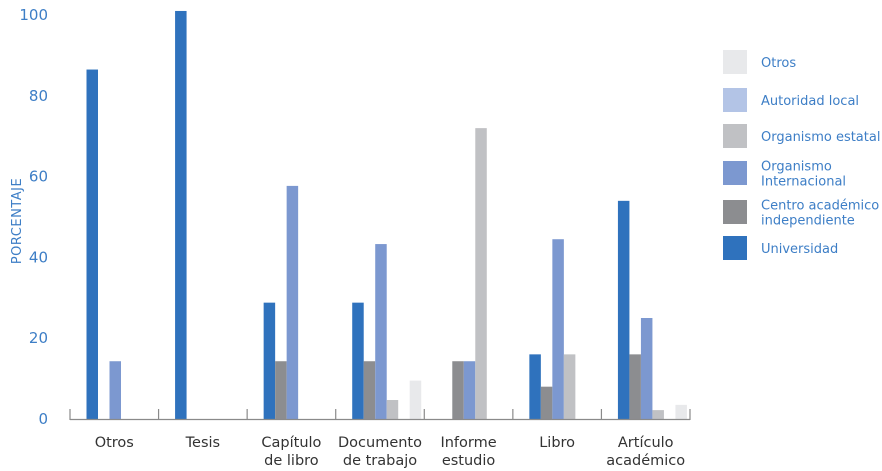  Describe the element at coordinates (291, 443) in the screenshot. I see `x-tick-label: Capítulo` at that location.